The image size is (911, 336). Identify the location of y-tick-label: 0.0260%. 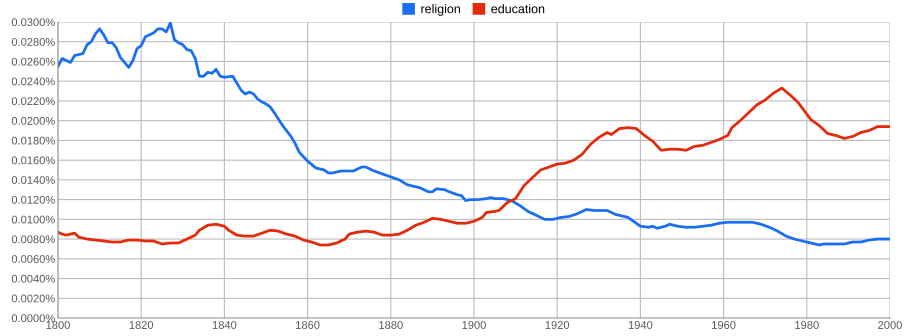
(33, 62).